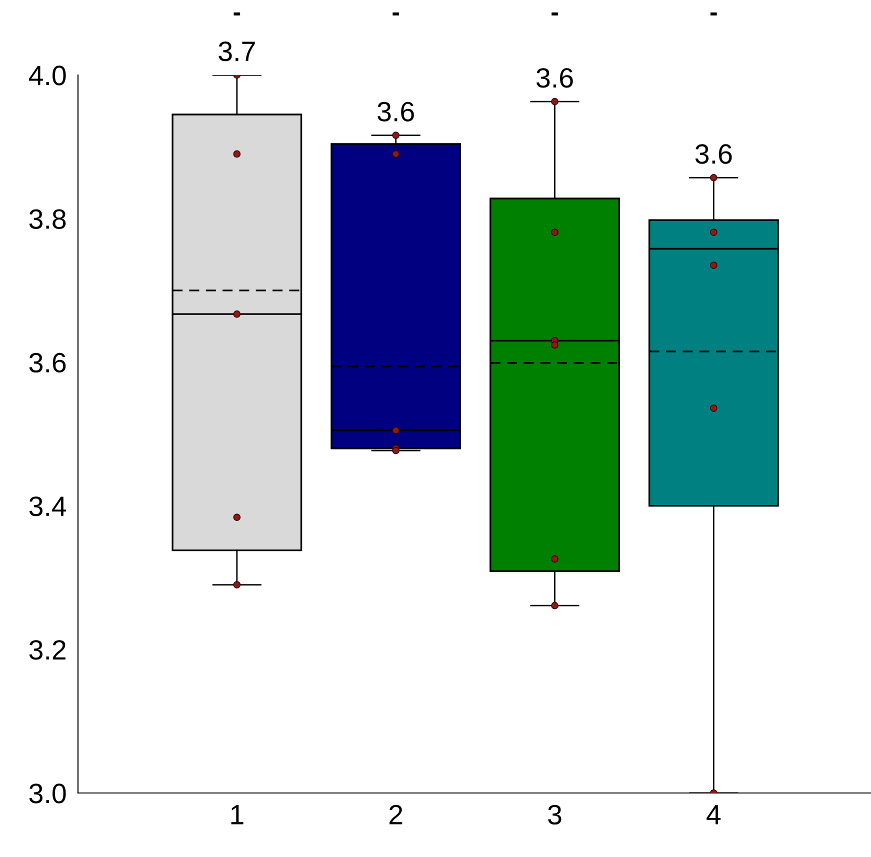 The image size is (871, 857). I want to click on y-tick-label: 3.0, so click(47, 794).